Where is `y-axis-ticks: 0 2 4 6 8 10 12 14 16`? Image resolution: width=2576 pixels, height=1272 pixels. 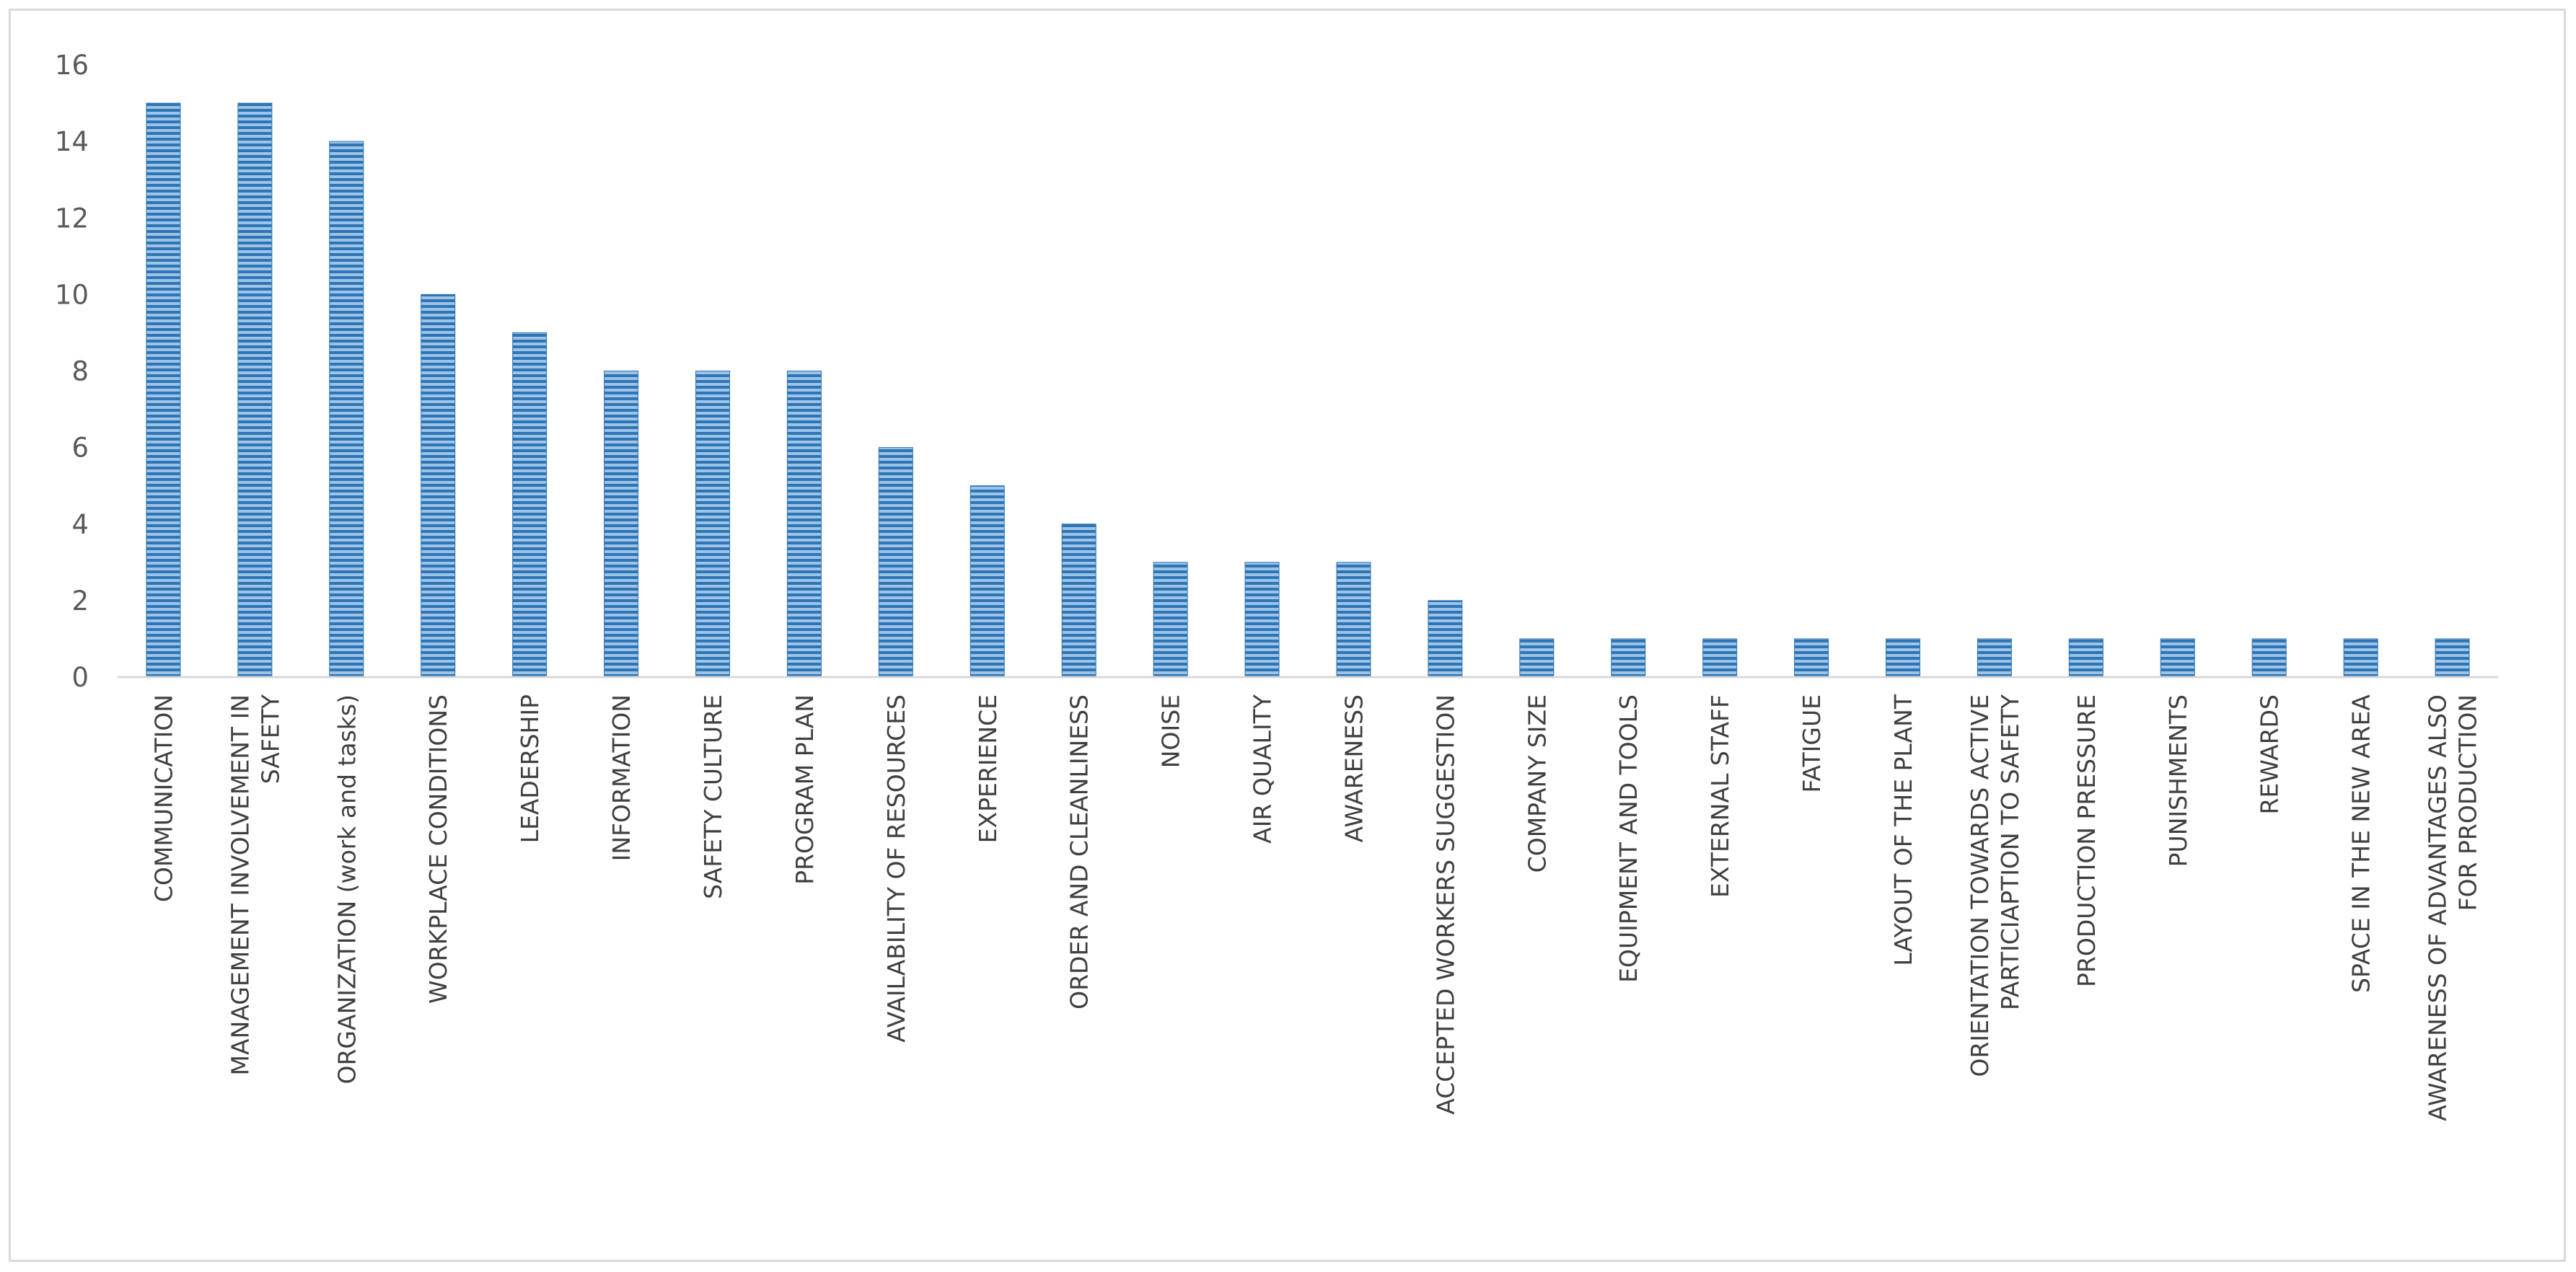
y-axis-ticks: 0 2 4 6 8 10 12 14 16 is located at coordinates (72, 371).